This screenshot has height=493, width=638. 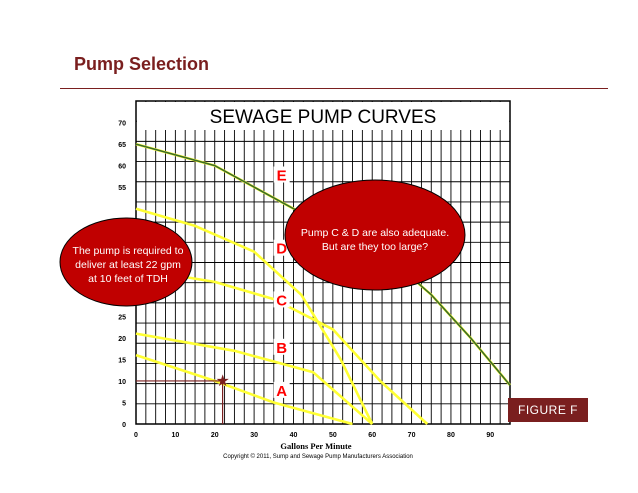 I want to click on x-tick-label: 0, so click(x=136, y=435).